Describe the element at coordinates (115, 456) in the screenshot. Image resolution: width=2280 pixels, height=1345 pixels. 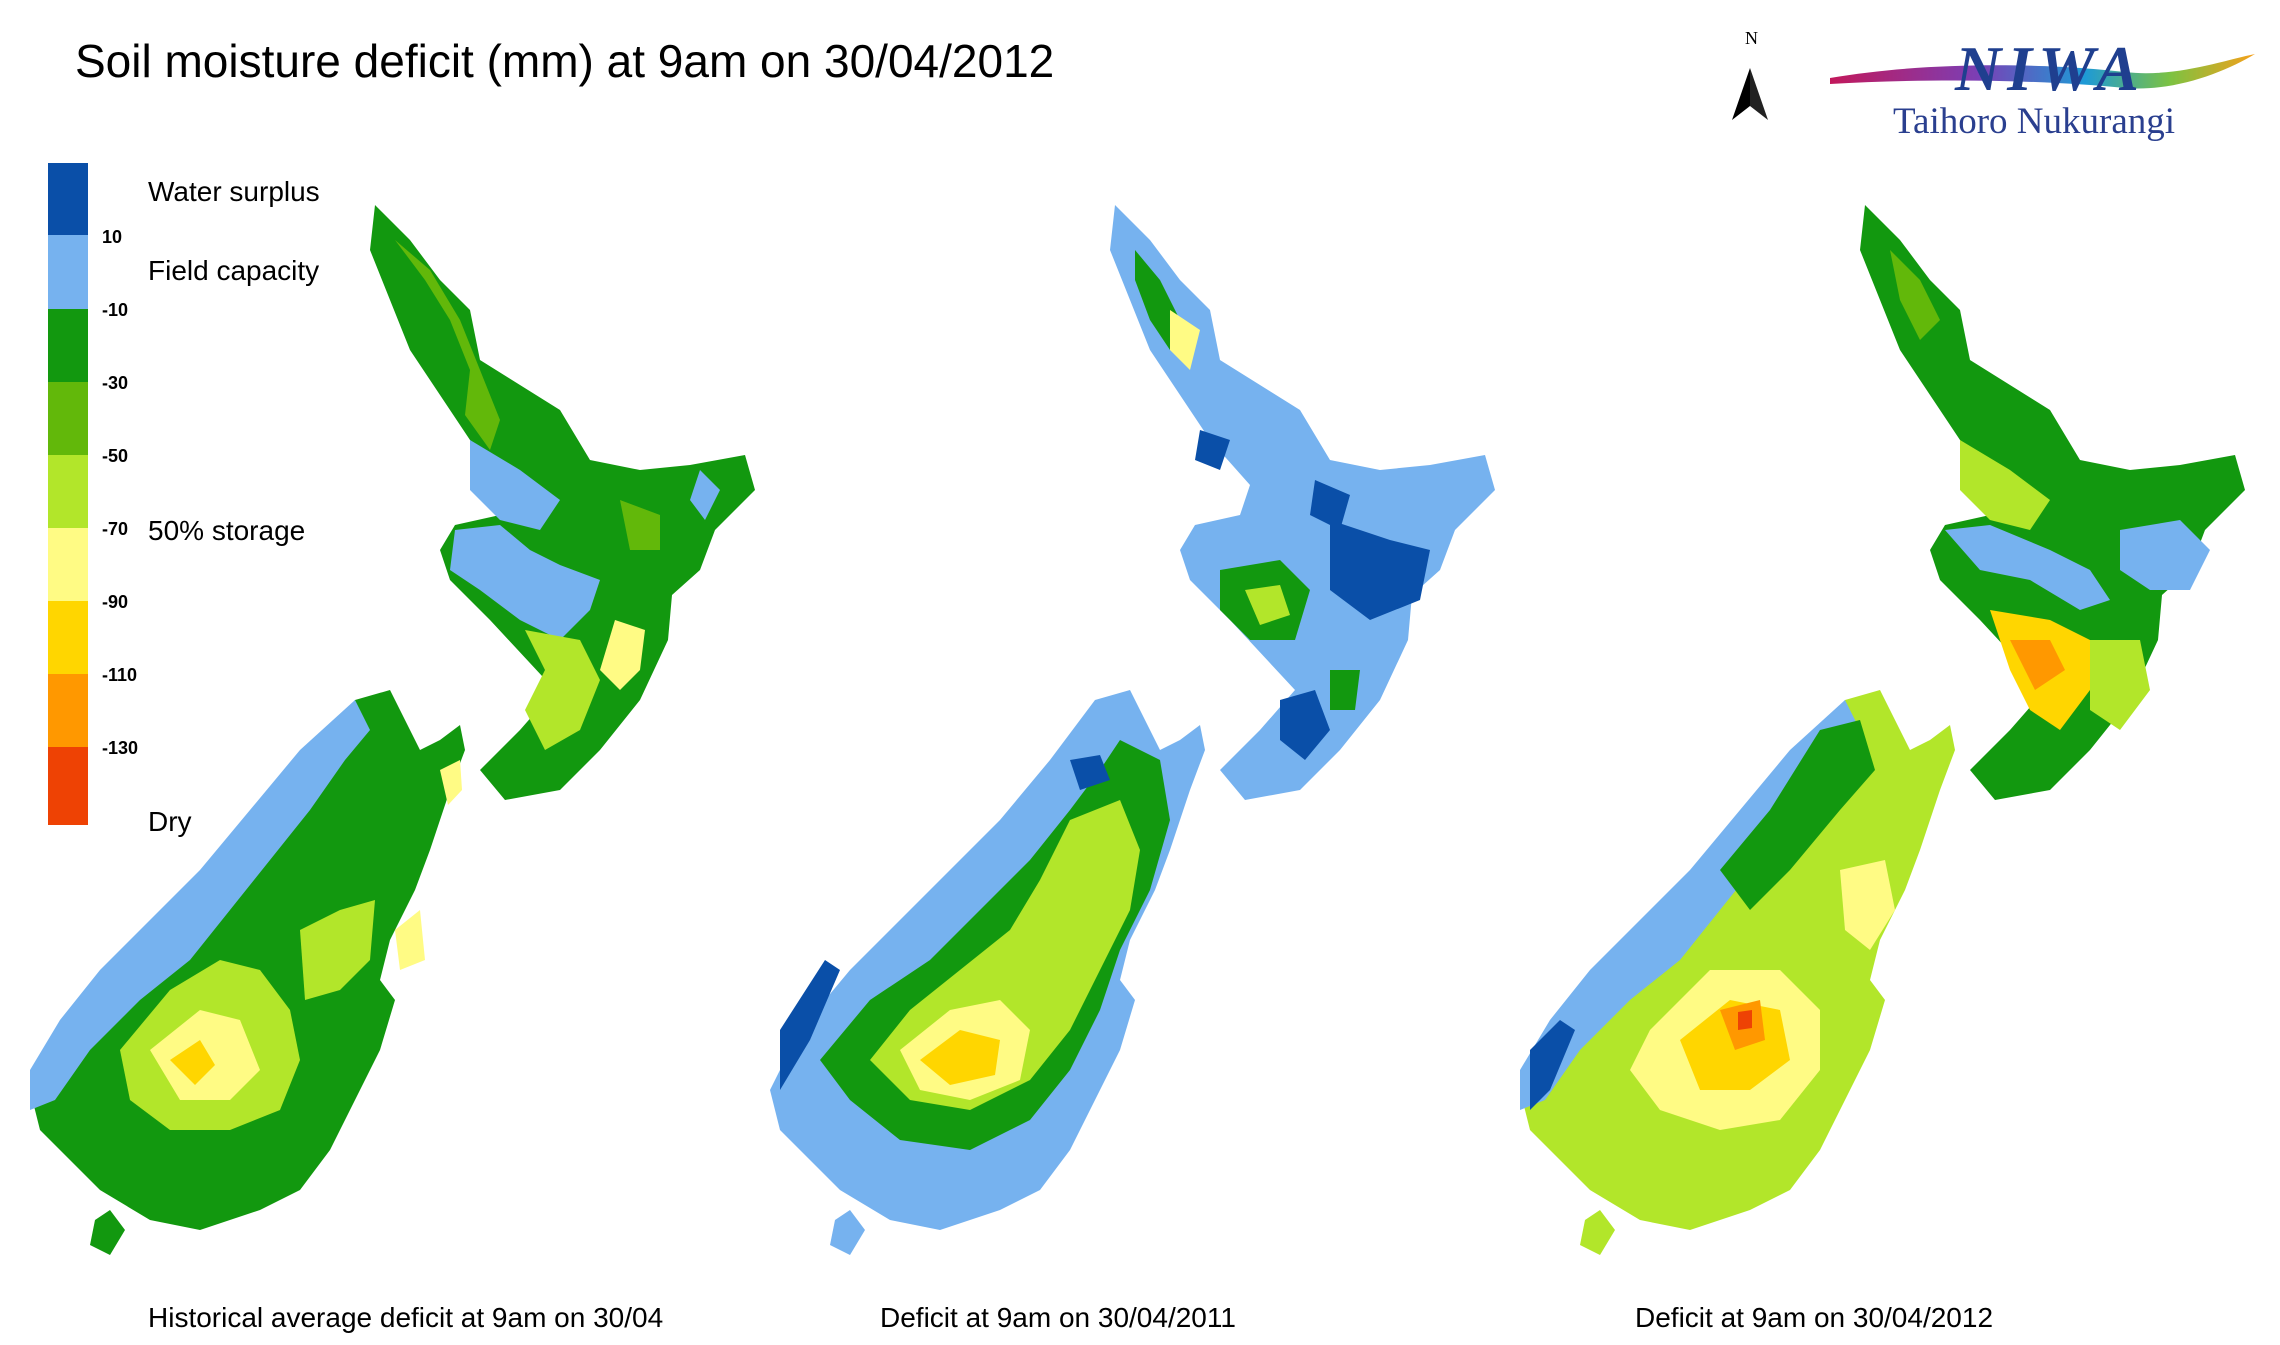
I see `legend-tick: -50` at that location.